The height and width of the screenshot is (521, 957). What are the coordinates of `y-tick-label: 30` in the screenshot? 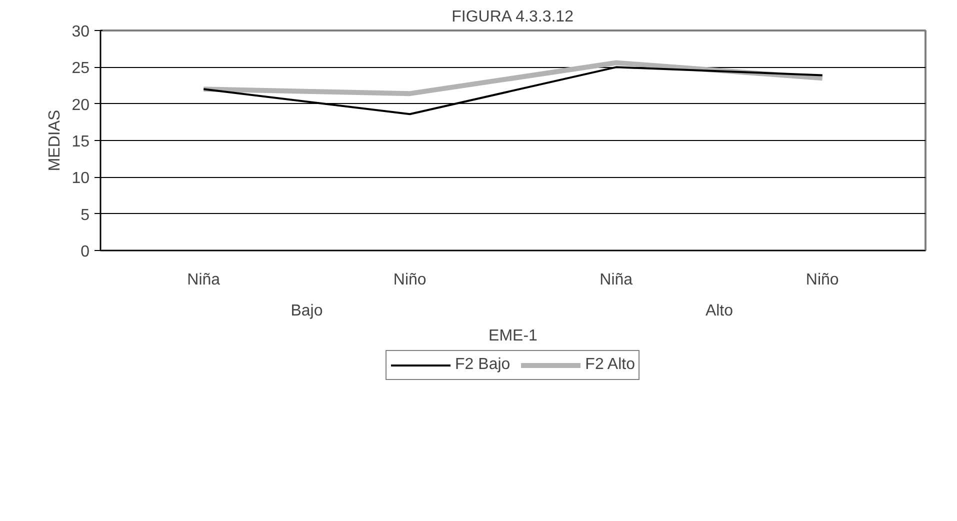 It's located at (81, 32).